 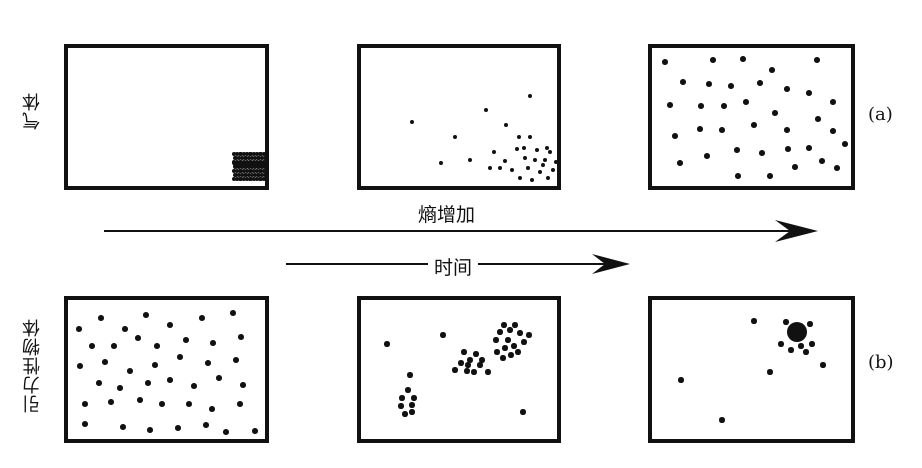 What do you see at coordinates (447, 213) in the screenshot?
I see `entropy-label: 熵增加` at bounding box center [447, 213].